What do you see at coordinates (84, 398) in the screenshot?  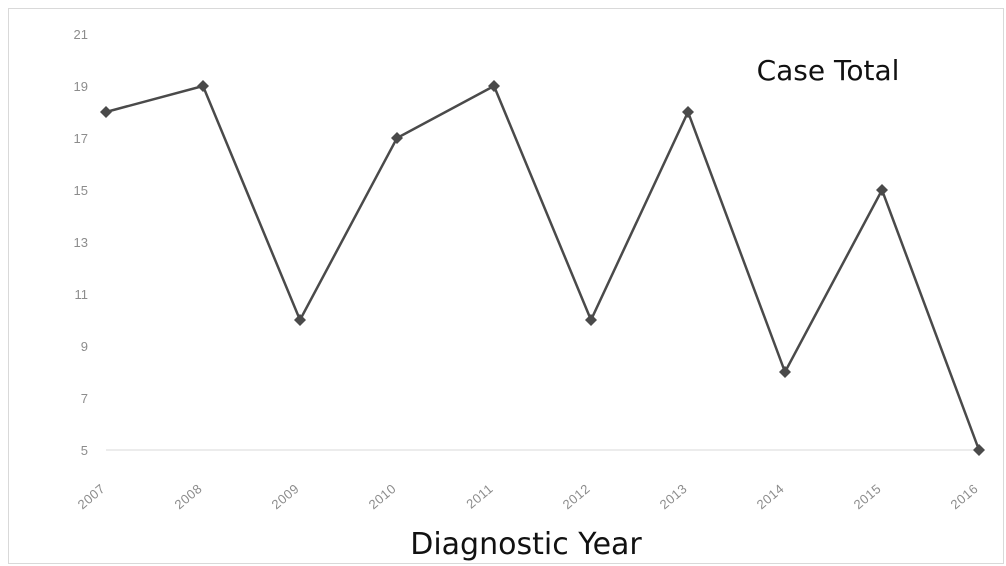 I see `y-tick-label: 7` at bounding box center [84, 398].